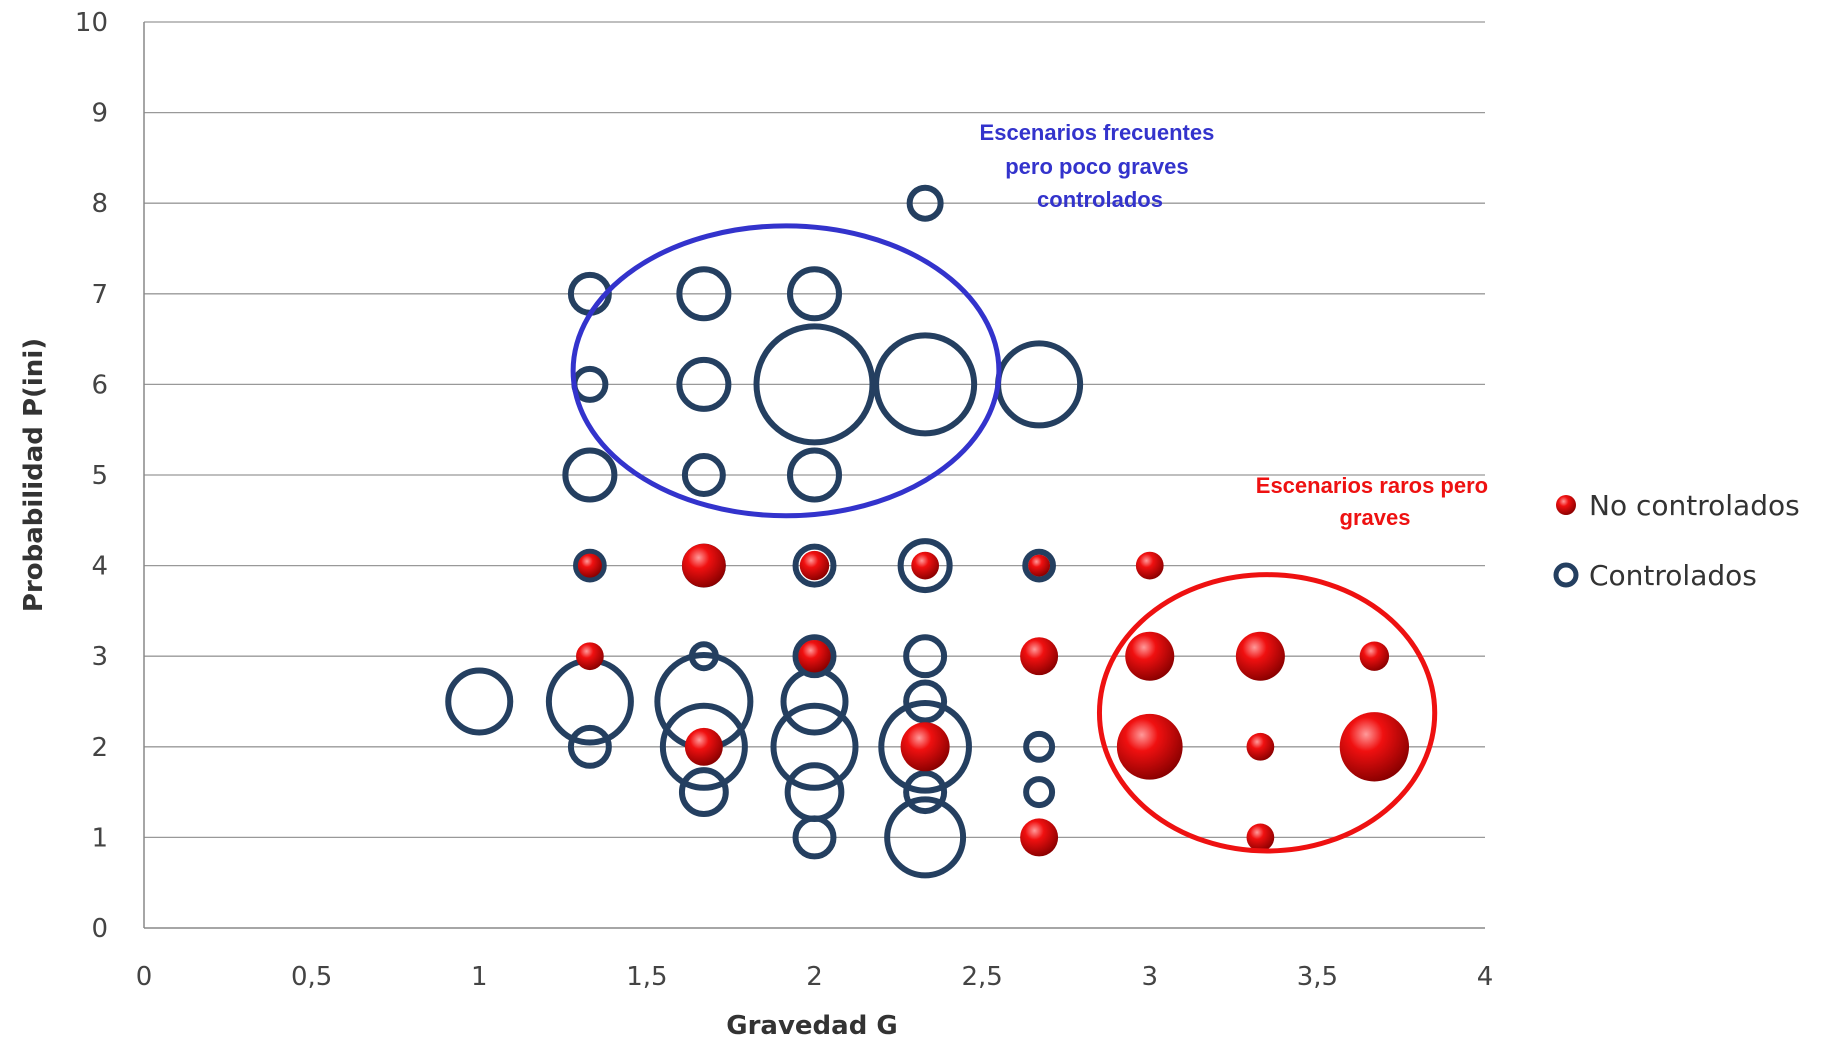  What do you see at coordinates (91, 23) in the screenshot?
I see `y-tick-label: 10` at bounding box center [91, 23].